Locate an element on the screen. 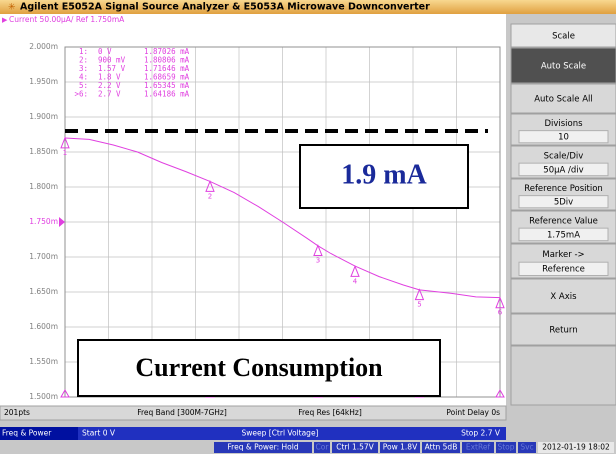  sweep-item: Stop 2.7 V is located at coordinates (481, 433).